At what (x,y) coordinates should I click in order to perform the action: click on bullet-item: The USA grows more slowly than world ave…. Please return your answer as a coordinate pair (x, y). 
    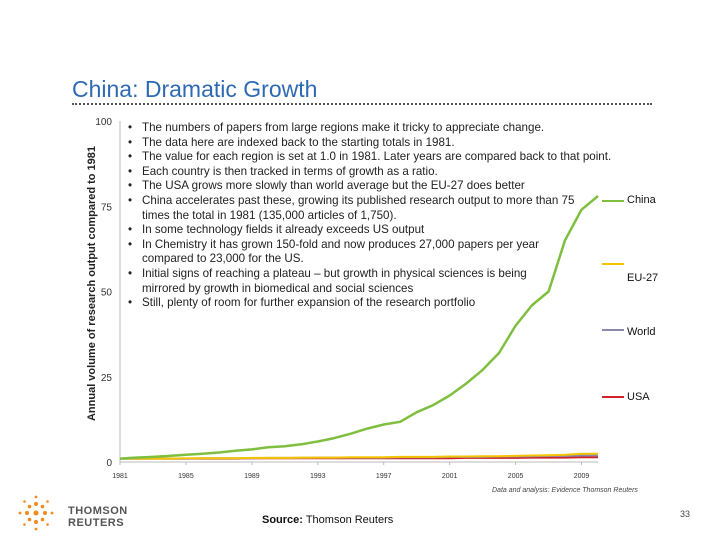
    Looking at the image, I should click on (423, 186).